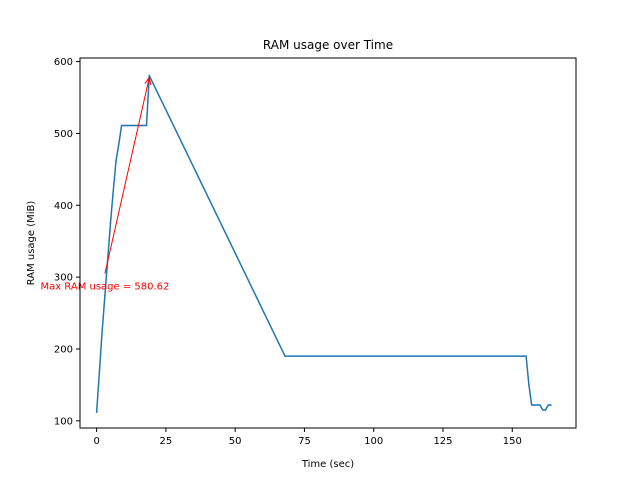 The image size is (640, 480). I want to click on y-tick-label: 500, so click(63, 134).